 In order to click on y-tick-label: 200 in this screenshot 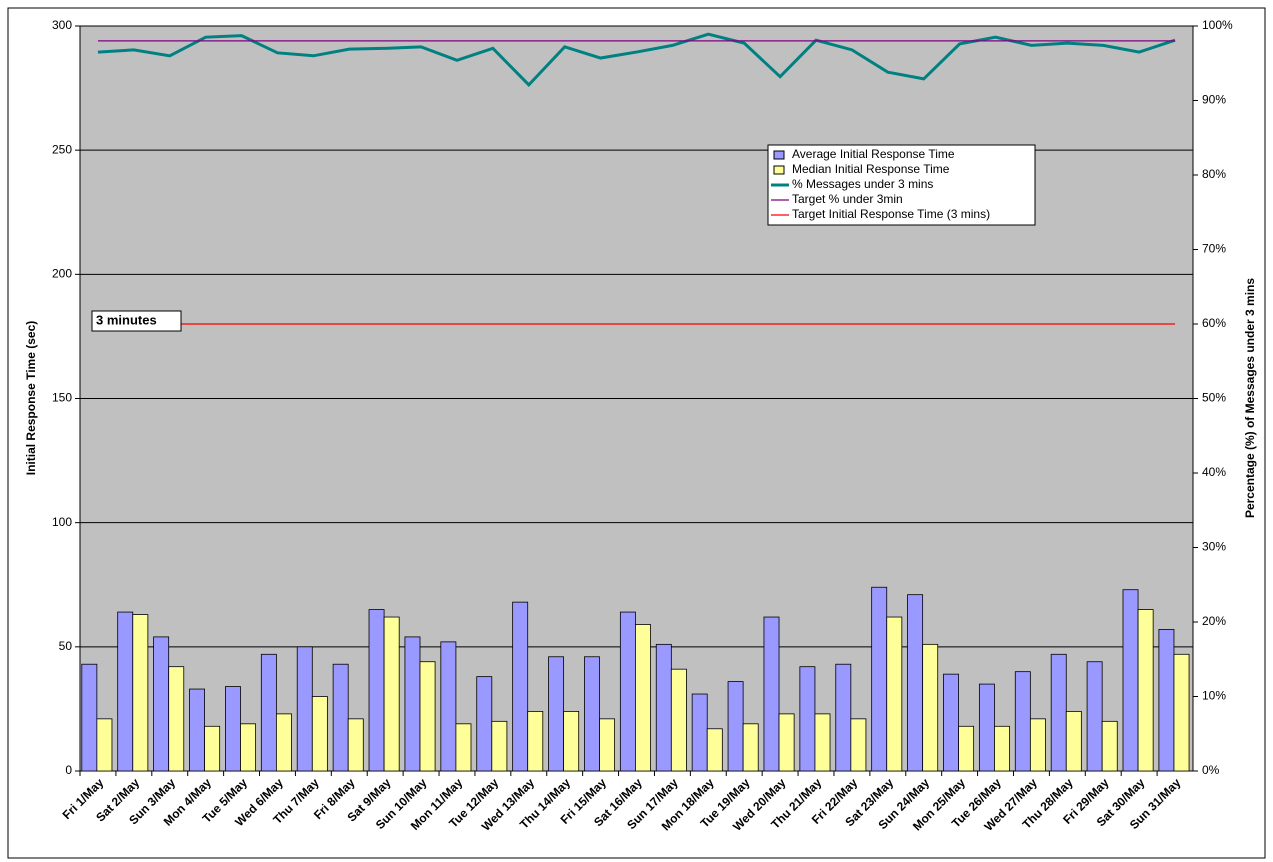, I will do `click(62, 274)`.